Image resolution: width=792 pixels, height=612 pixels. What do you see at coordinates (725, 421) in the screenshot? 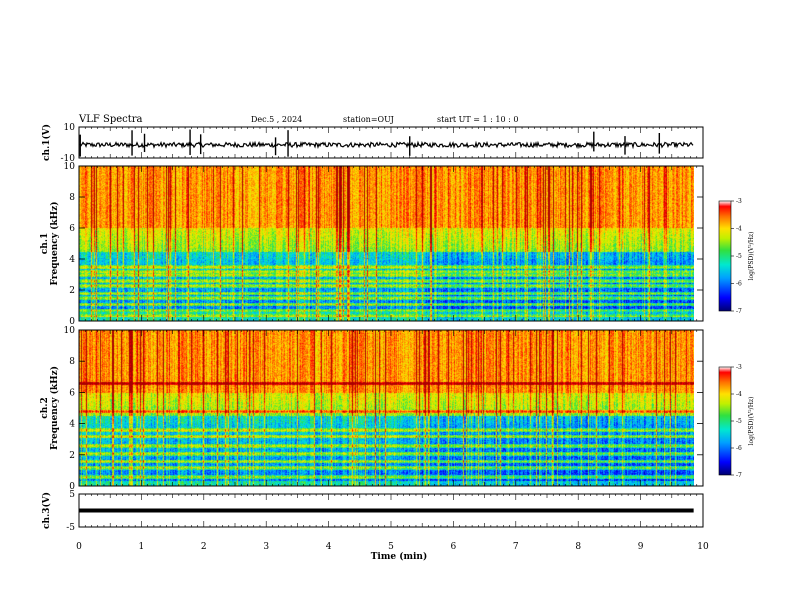
I see `cb2-scale` at bounding box center [725, 421].